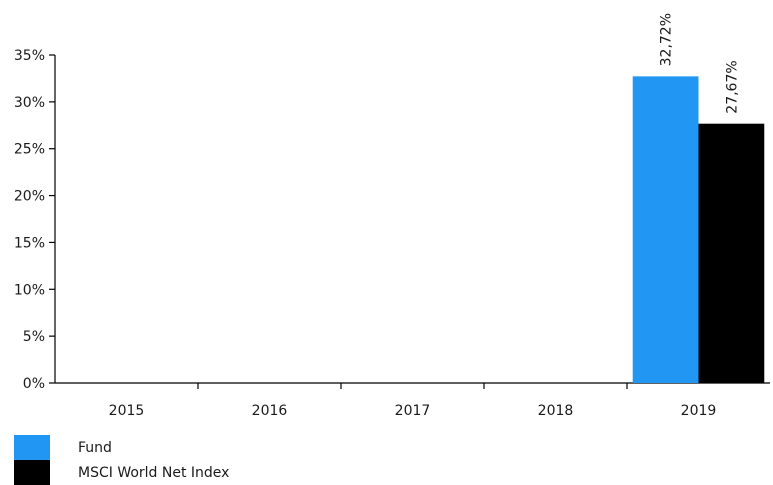 This screenshot has height=485, width=773. What do you see at coordinates (29, 243) in the screenshot?
I see `y-tick-label: 15%` at bounding box center [29, 243].